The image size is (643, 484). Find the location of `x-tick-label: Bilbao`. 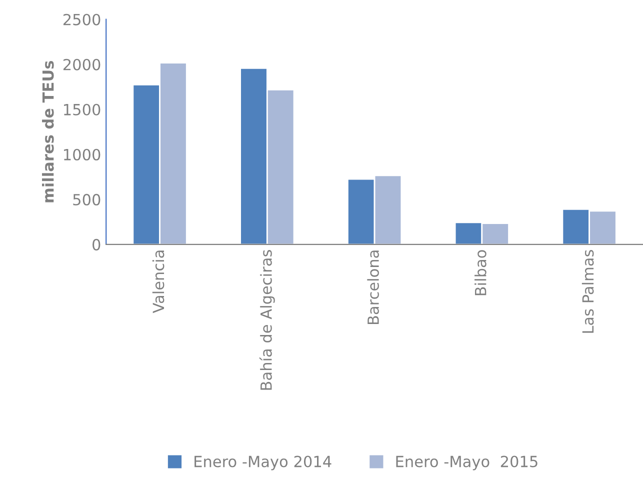

x-tick-label: Bilbao is located at coordinates (480, 273).